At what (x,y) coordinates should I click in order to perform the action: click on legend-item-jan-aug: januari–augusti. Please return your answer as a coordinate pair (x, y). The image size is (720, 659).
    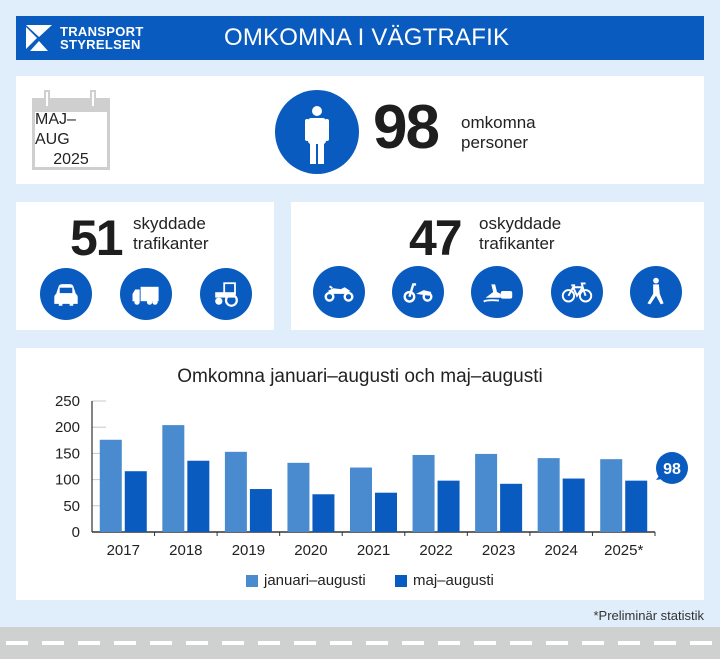
    Looking at the image, I should click on (306, 580).